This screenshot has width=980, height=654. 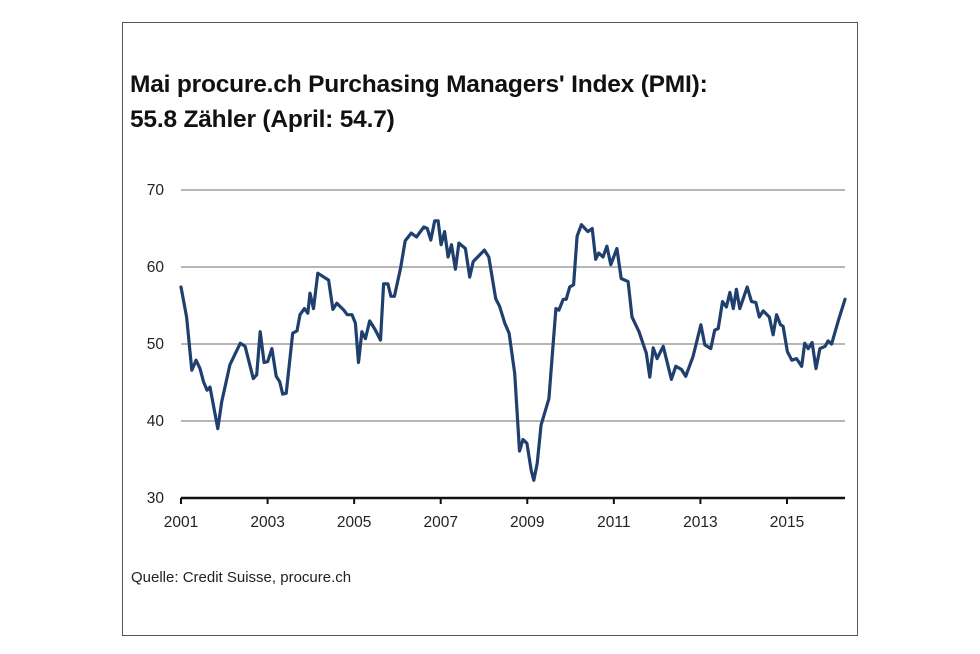 I want to click on x-tick-label: 2003, so click(x=267, y=522).